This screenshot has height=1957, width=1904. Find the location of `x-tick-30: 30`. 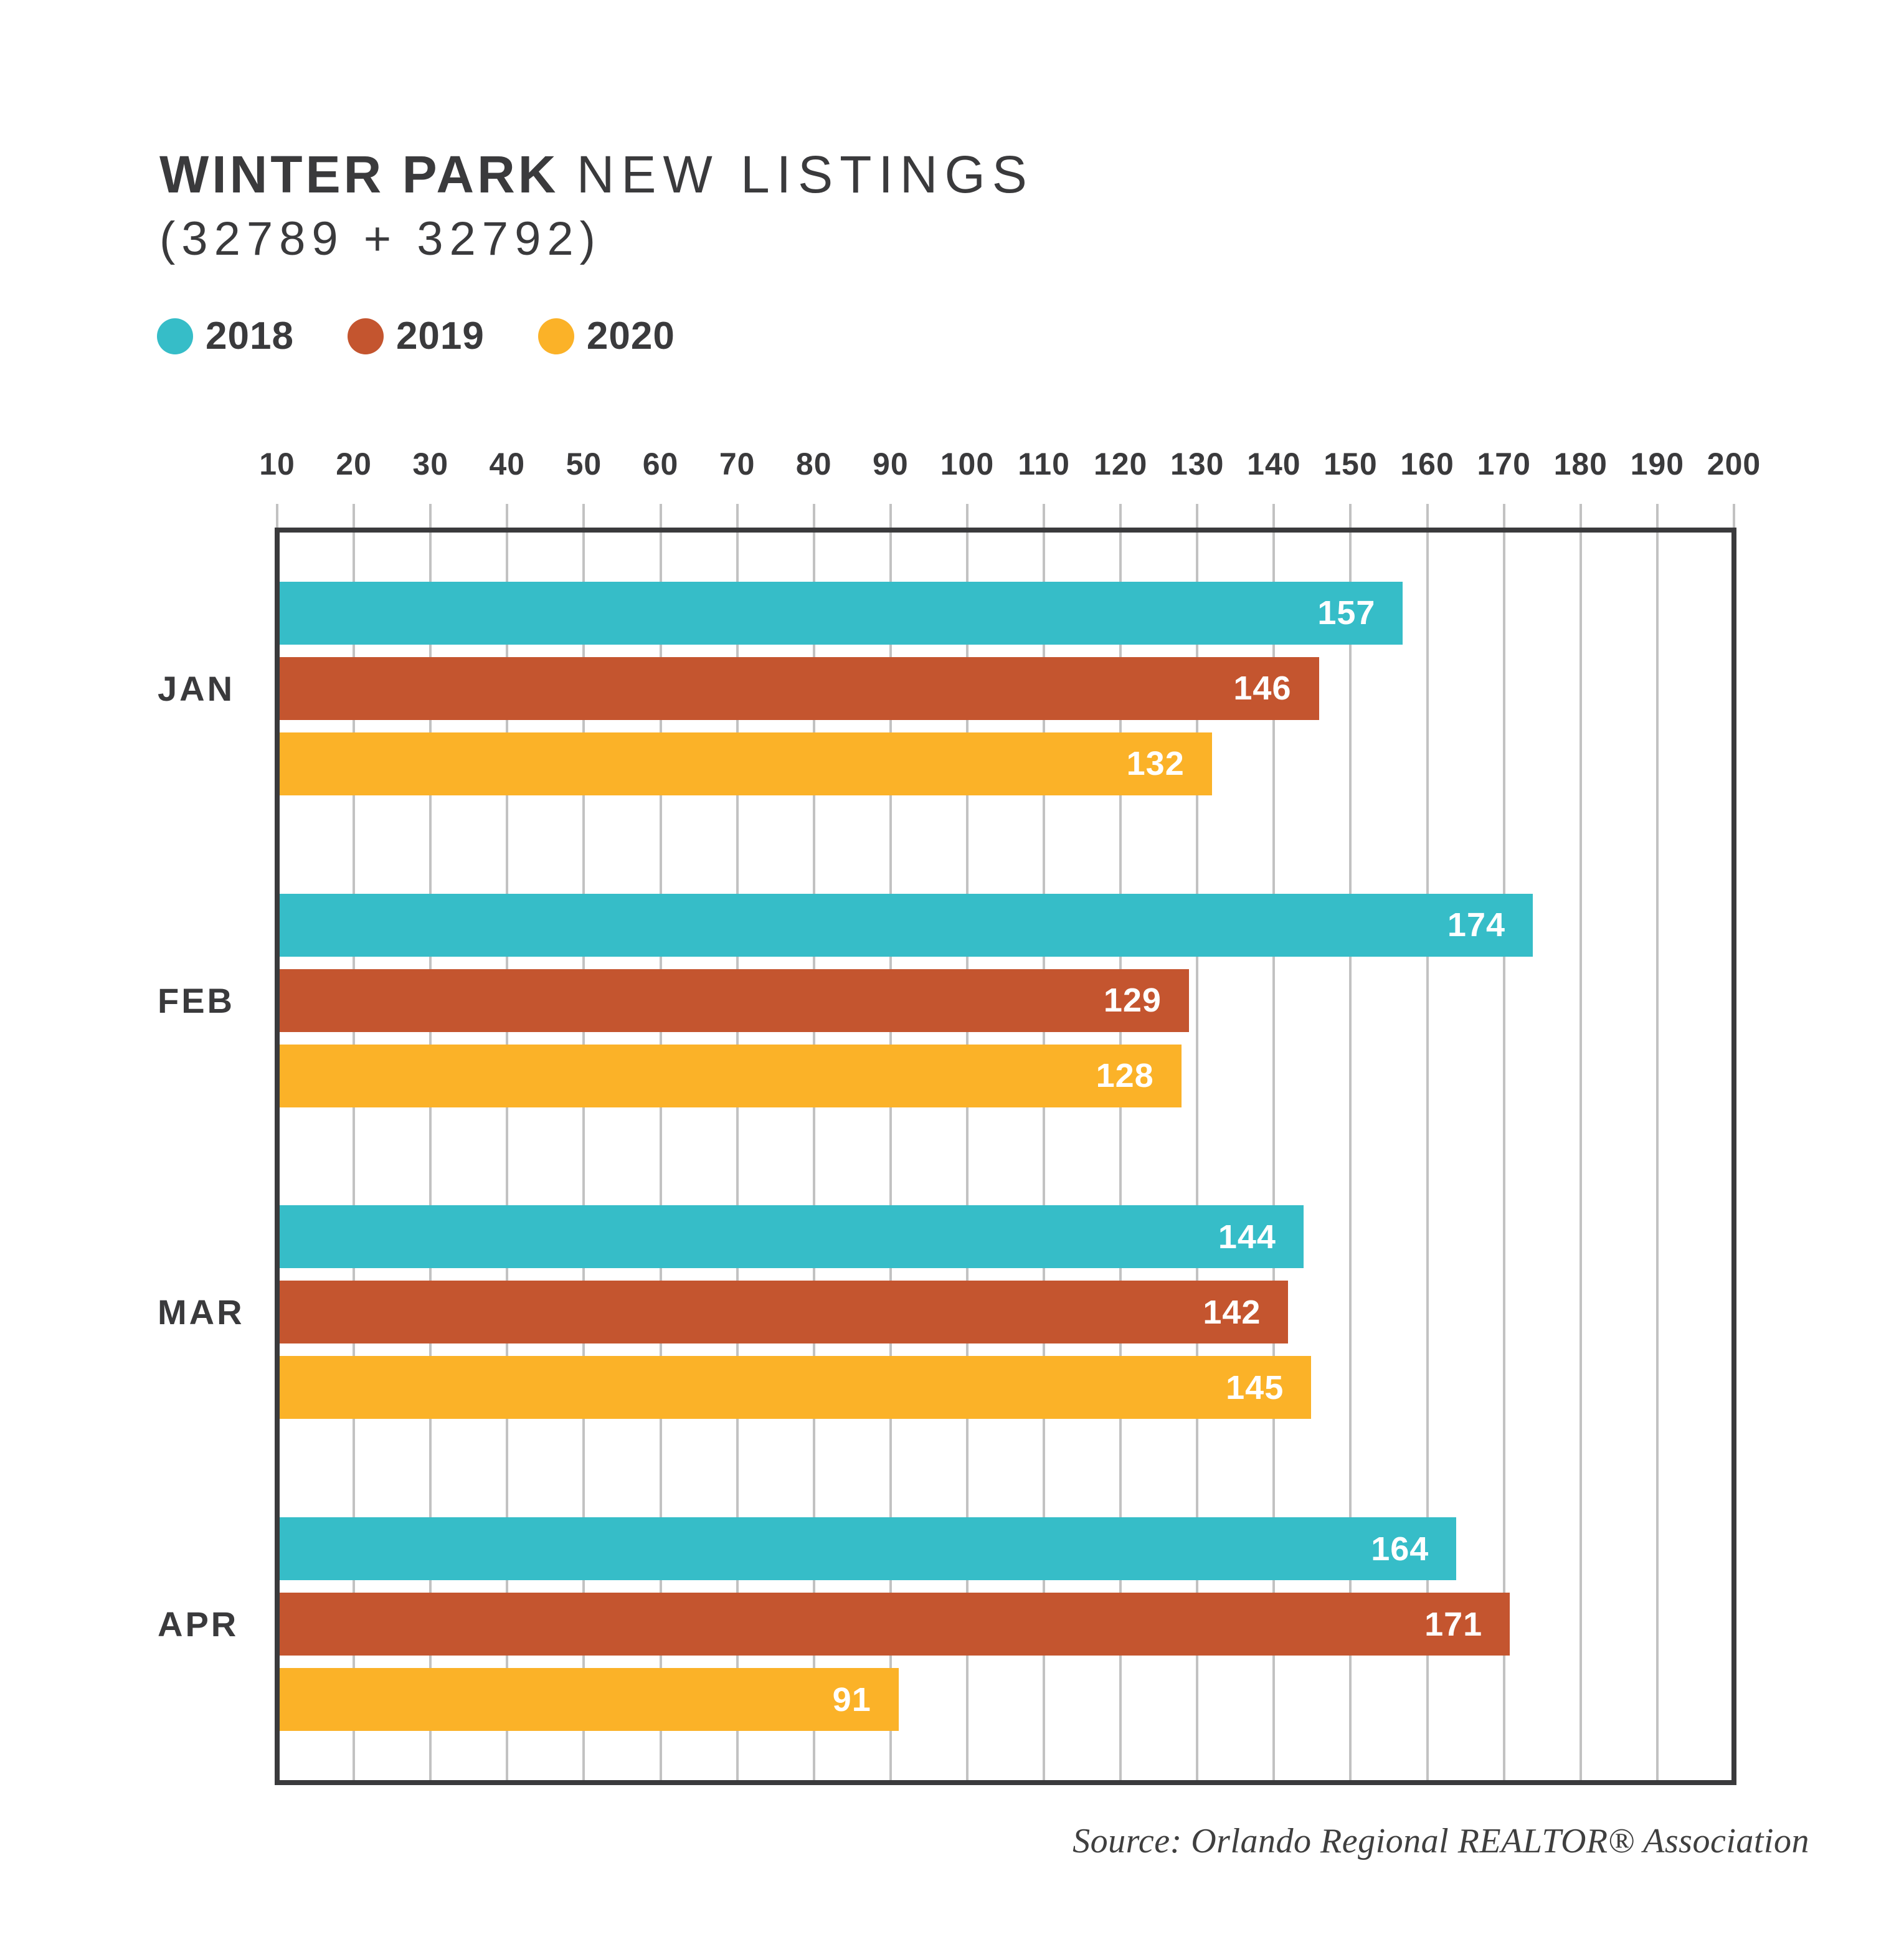

x-tick-30: 30 is located at coordinates (430, 464).